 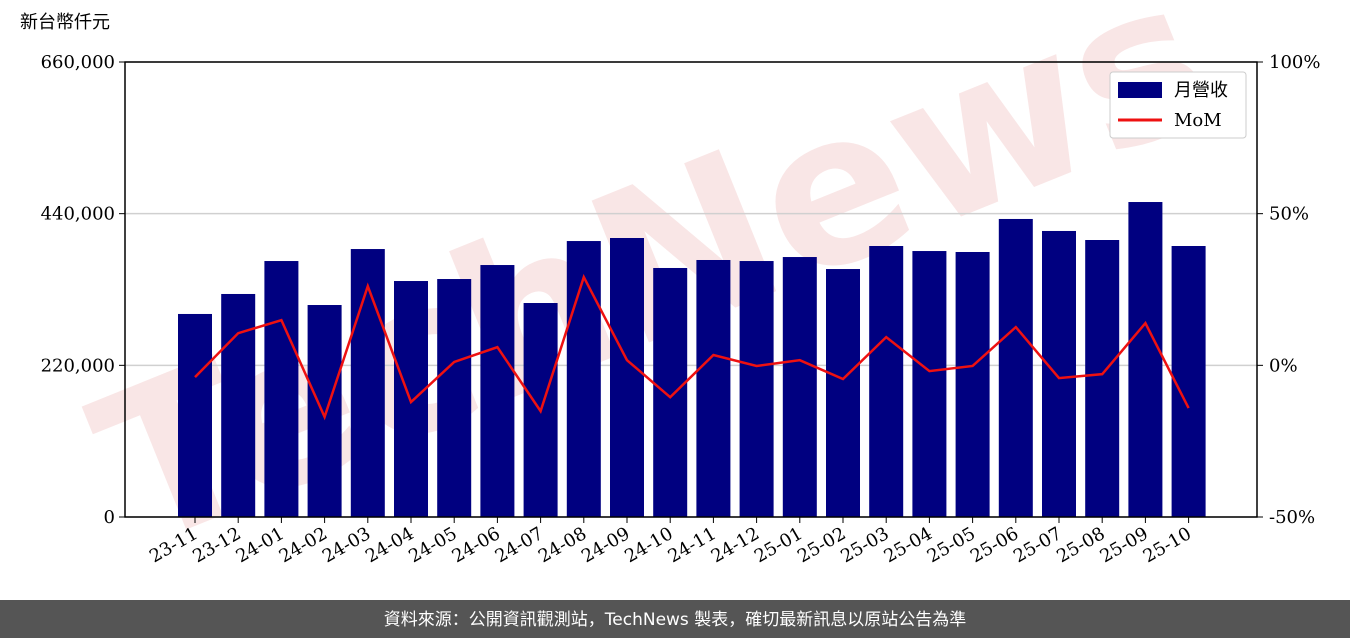 I want to click on x-tick-label: 25-05, so click(x=951, y=545).